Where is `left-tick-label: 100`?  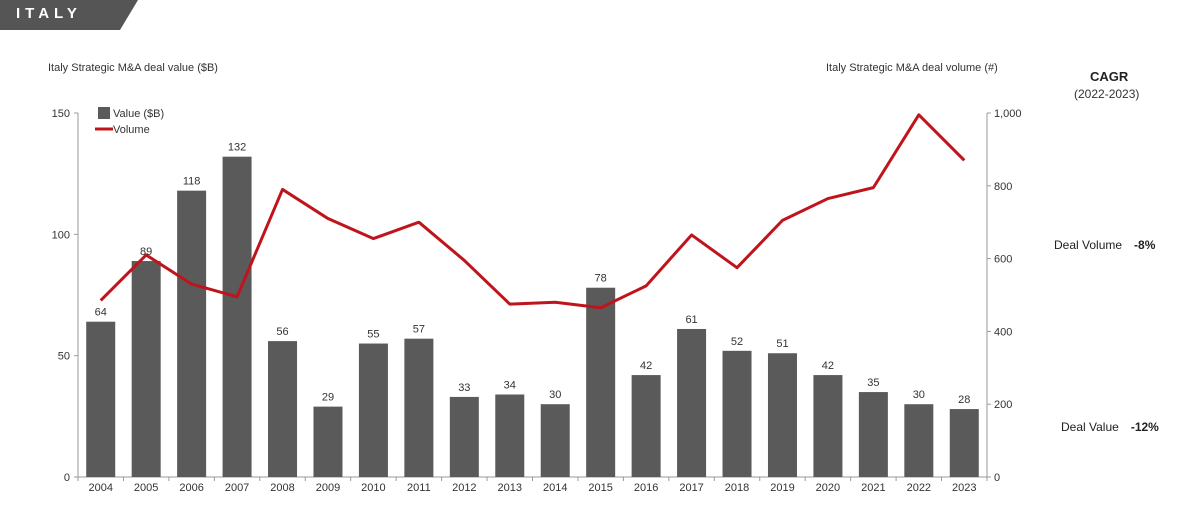 left-tick-label: 100 is located at coordinates (61, 235).